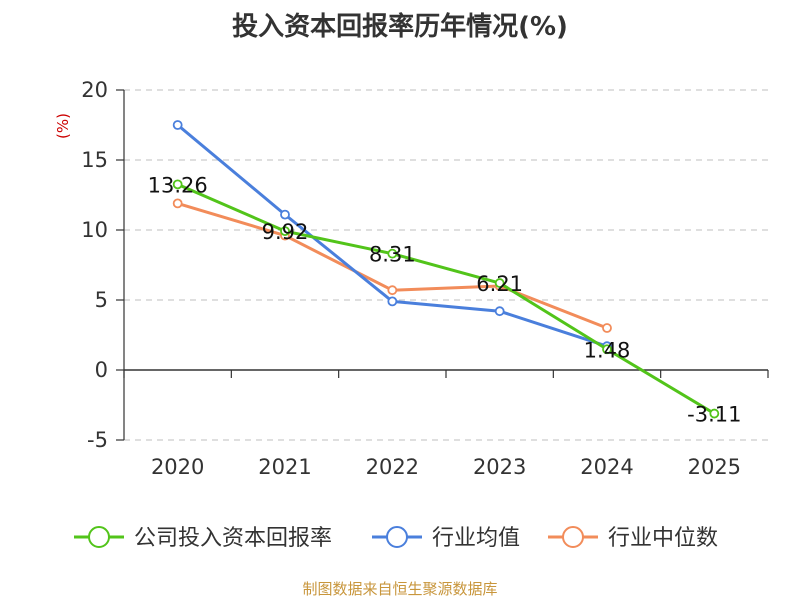 The image size is (800, 600). Describe the element at coordinates (714, 467) in the screenshot. I see `x-tick-label: 2025` at that location.